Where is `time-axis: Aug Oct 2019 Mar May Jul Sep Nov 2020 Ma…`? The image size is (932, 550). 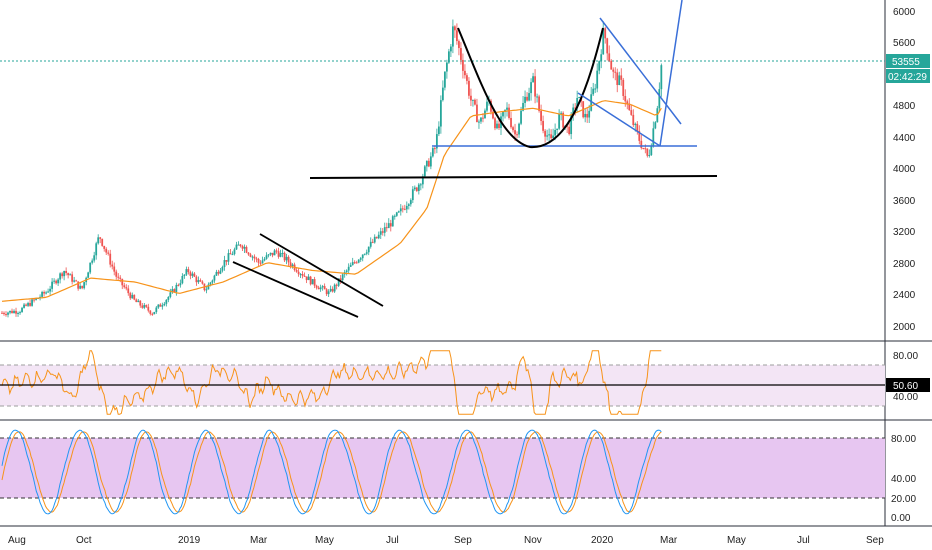
time-axis: Aug Oct 2019 Mar May Jul Sep Nov 2020 Ma… is located at coordinates (446, 540).